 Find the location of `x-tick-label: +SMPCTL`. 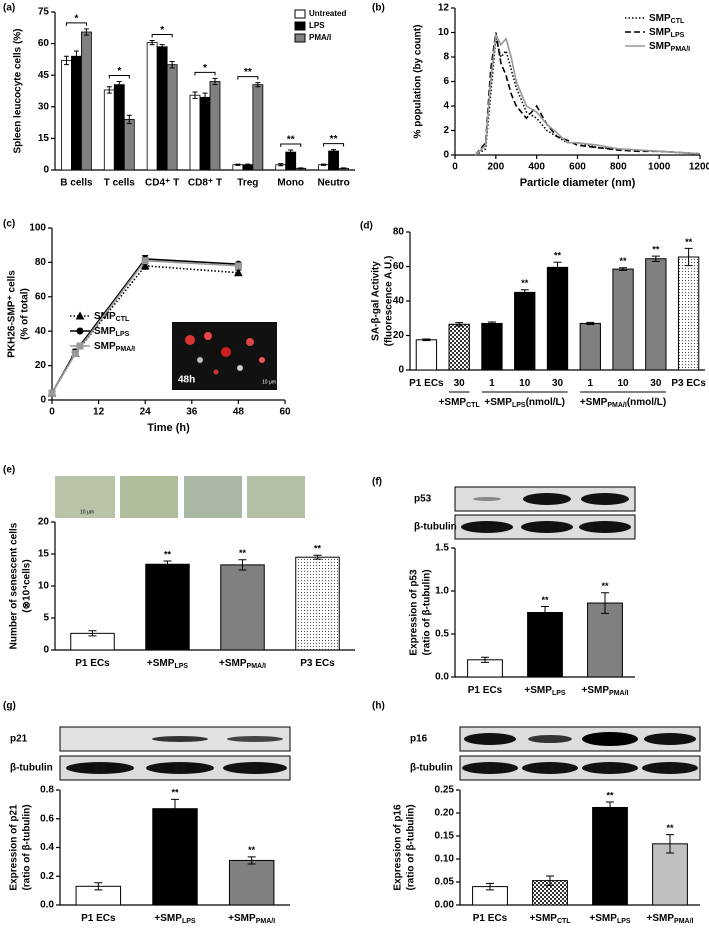

x-tick-label: +SMPCTL is located at coordinates (550, 919).